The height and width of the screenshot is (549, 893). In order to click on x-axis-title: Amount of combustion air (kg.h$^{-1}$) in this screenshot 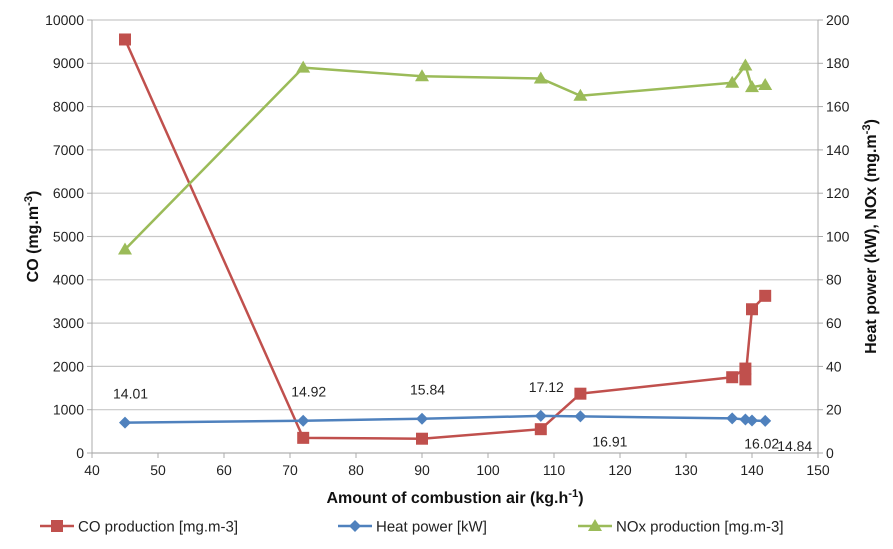, I will do `click(455, 497)`.